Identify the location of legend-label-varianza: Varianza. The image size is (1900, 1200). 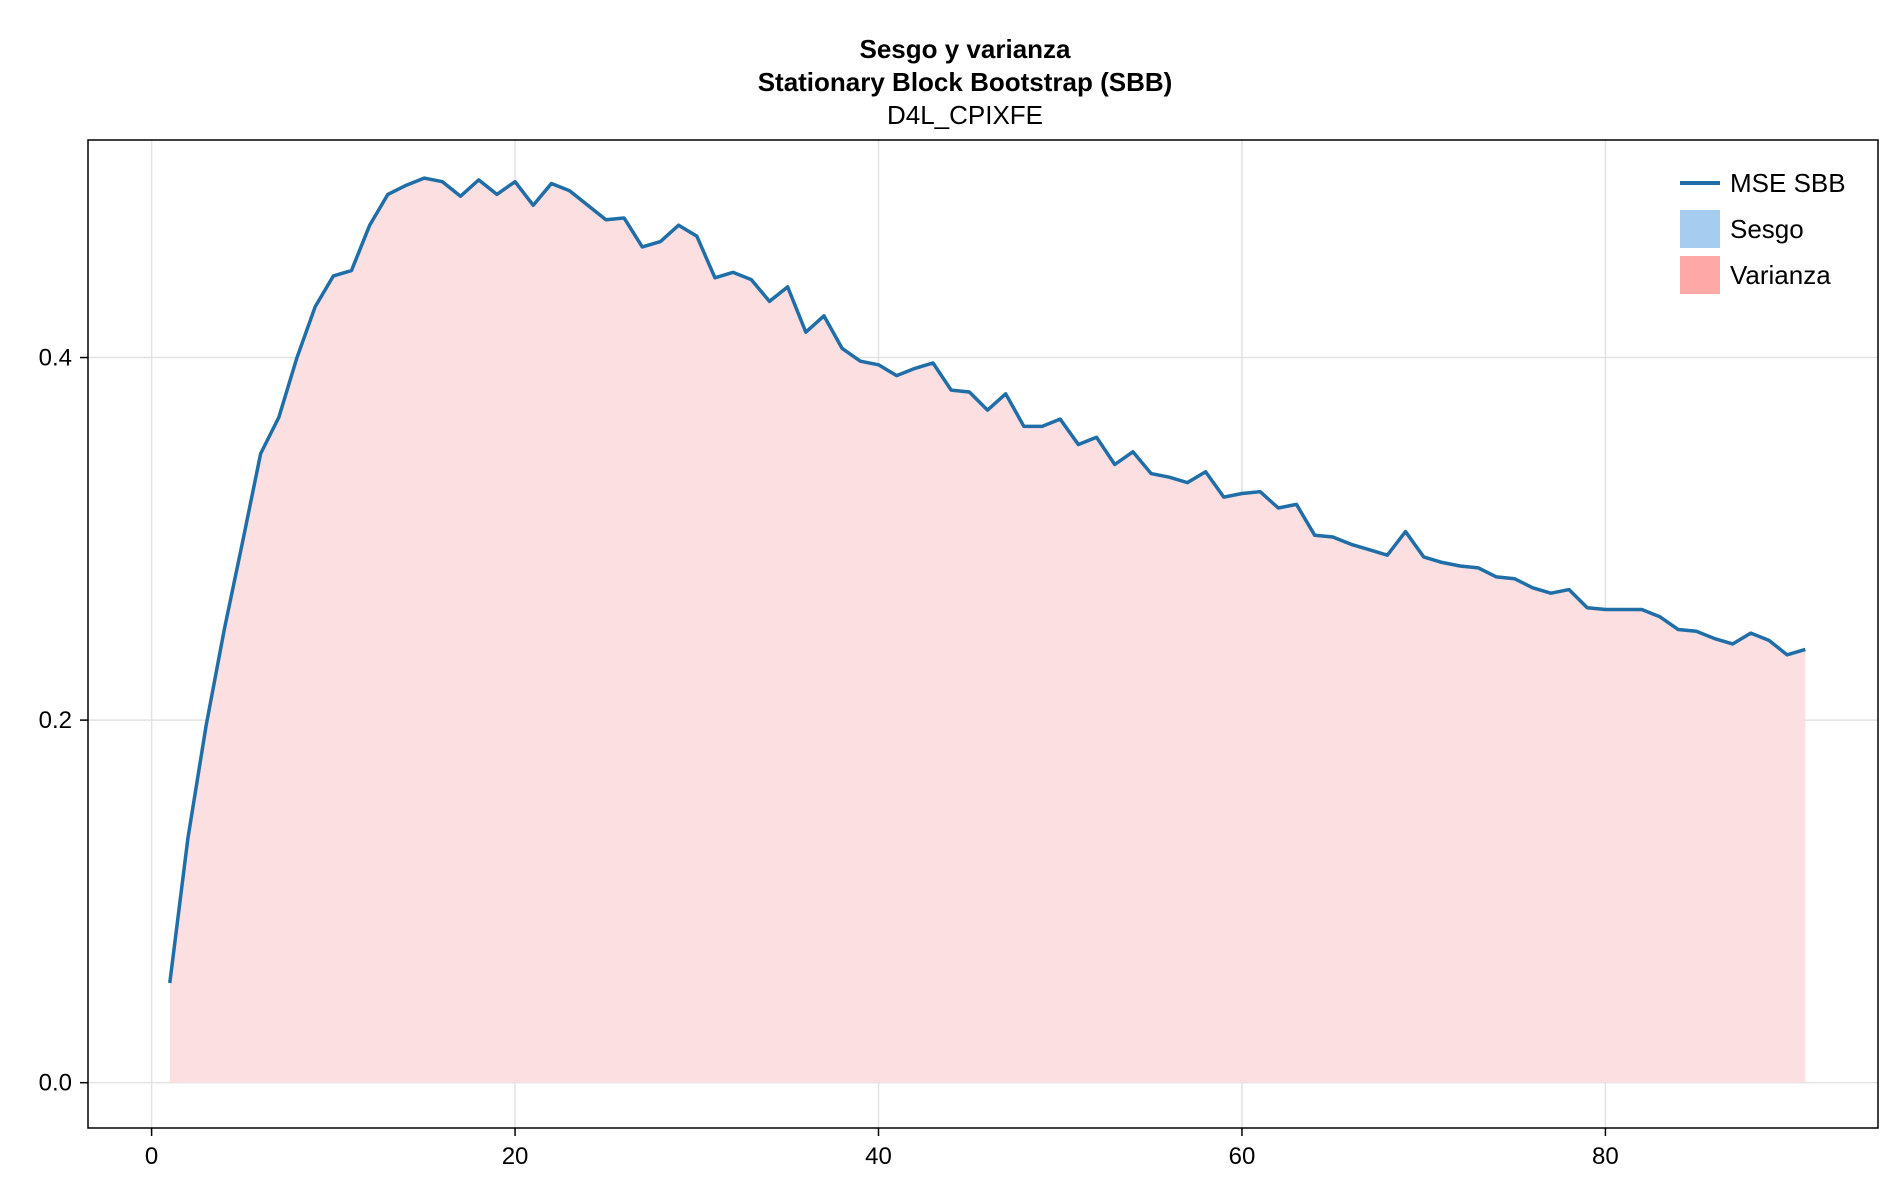
(1780, 275).